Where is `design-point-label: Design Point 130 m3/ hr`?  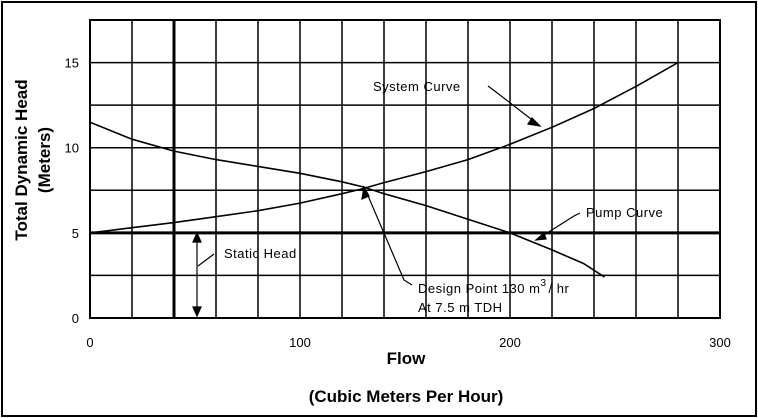 design-point-label: Design Point 130 m3/ hr is located at coordinates (493, 287).